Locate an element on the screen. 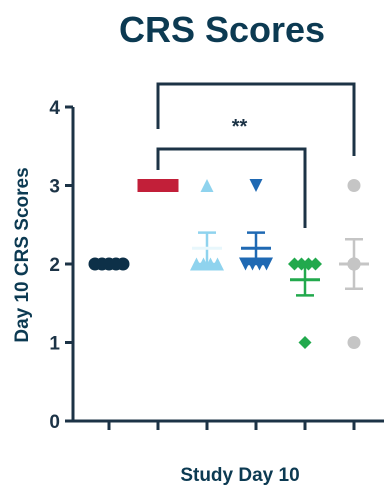 The width and height of the screenshot is (388, 488). chart-title: CRS Scores is located at coordinates (222, 29).